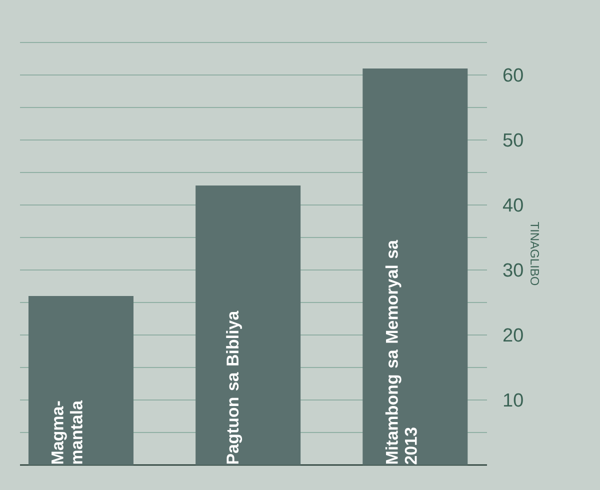 The height and width of the screenshot is (490, 600). What do you see at coordinates (513, 400) in the screenshot?
I see `y-tick-label: 10` at bounding box center [513, 400].